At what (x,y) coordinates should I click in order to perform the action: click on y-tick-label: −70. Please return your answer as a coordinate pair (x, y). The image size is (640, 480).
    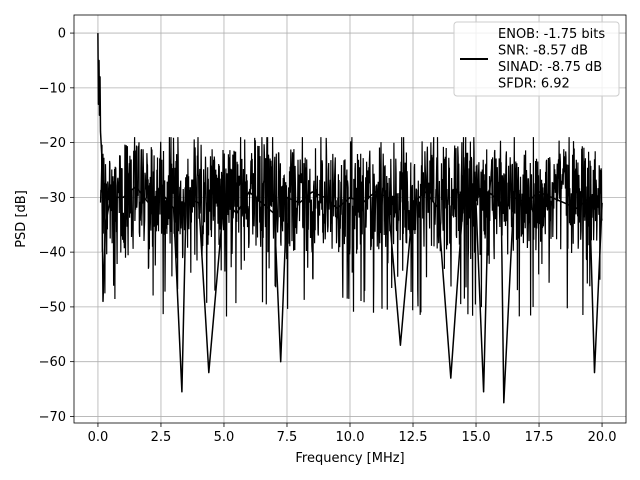
    Looking at the image, I should click on (52, 417).